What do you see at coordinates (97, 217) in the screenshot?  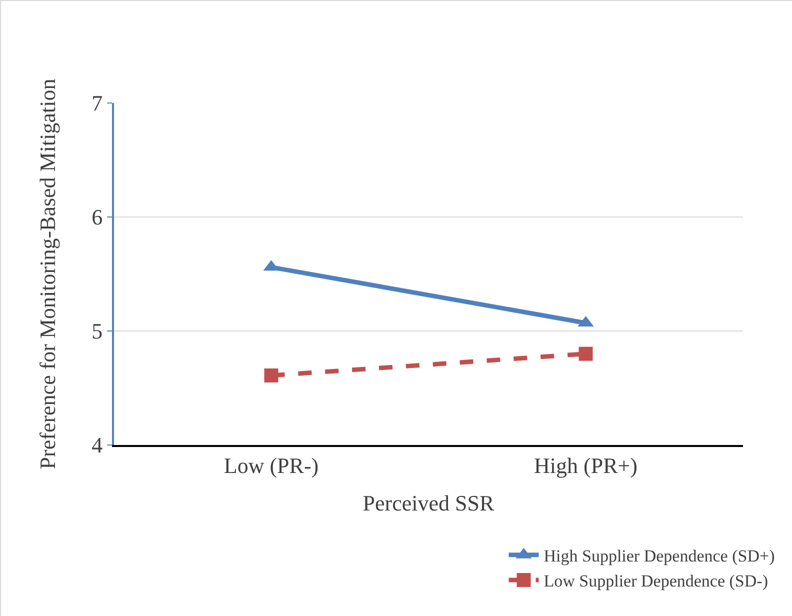 I see `y-tick-label: 6` at bounding box center [97, 217].